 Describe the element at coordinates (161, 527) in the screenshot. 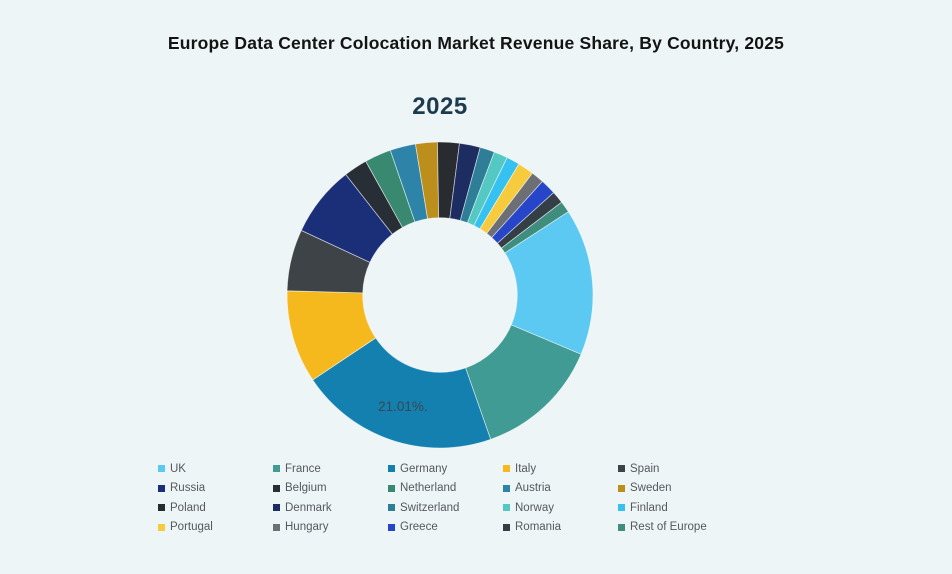

I see `legend-swatch-portugal` at that location.